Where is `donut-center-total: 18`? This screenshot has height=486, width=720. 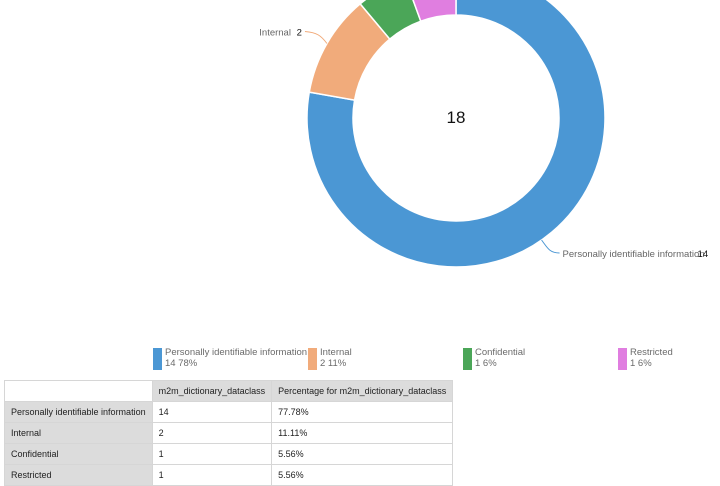
donut-center-total: 18 is located at coordinates (456, 117).